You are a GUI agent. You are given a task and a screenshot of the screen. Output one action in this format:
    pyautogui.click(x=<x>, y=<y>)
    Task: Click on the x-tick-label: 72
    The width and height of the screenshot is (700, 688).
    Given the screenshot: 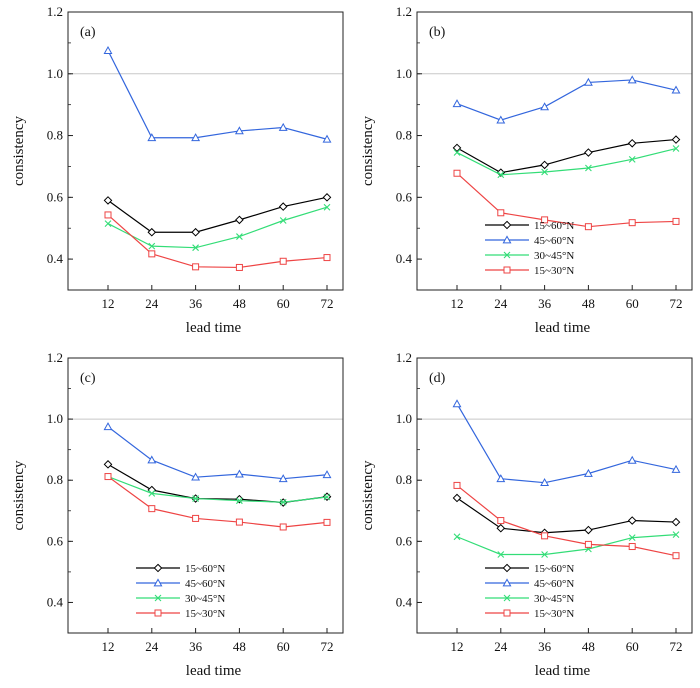 What is the action you would take?
    pyautogui.click(x=676, y=303)
    